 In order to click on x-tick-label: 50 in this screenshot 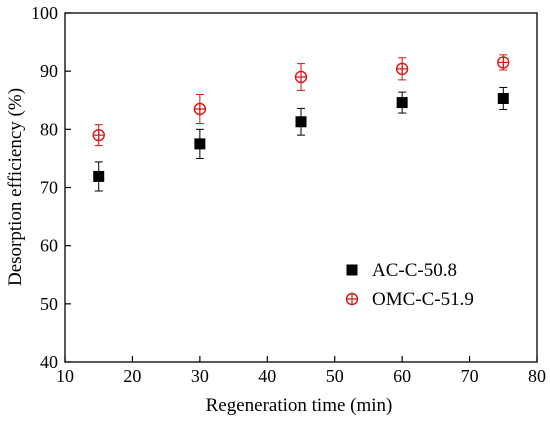, I will do `click(335, 376)`.